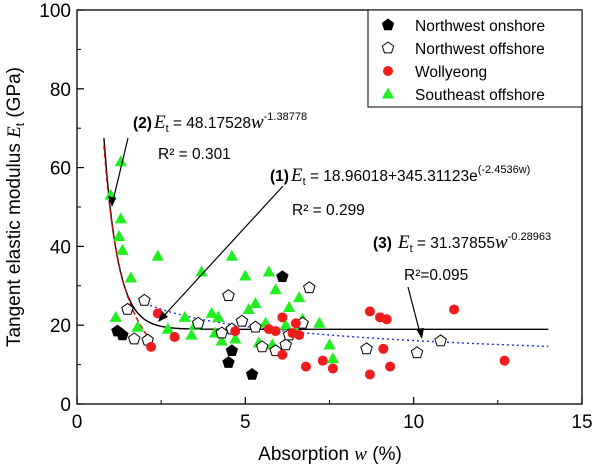 The image size is (600, 468). Describe the element at coordinates (194, 154) in the screenshot. I see `equation-2-r2: R² = 0.301` at that location.